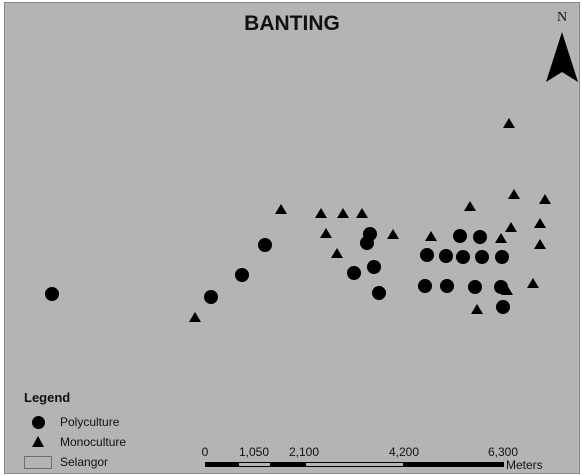 This screenshot has width=582, height=476. Describe the element at coordinates (38, 422) in the screenshot. I see `filled-circle-icon` at that location.